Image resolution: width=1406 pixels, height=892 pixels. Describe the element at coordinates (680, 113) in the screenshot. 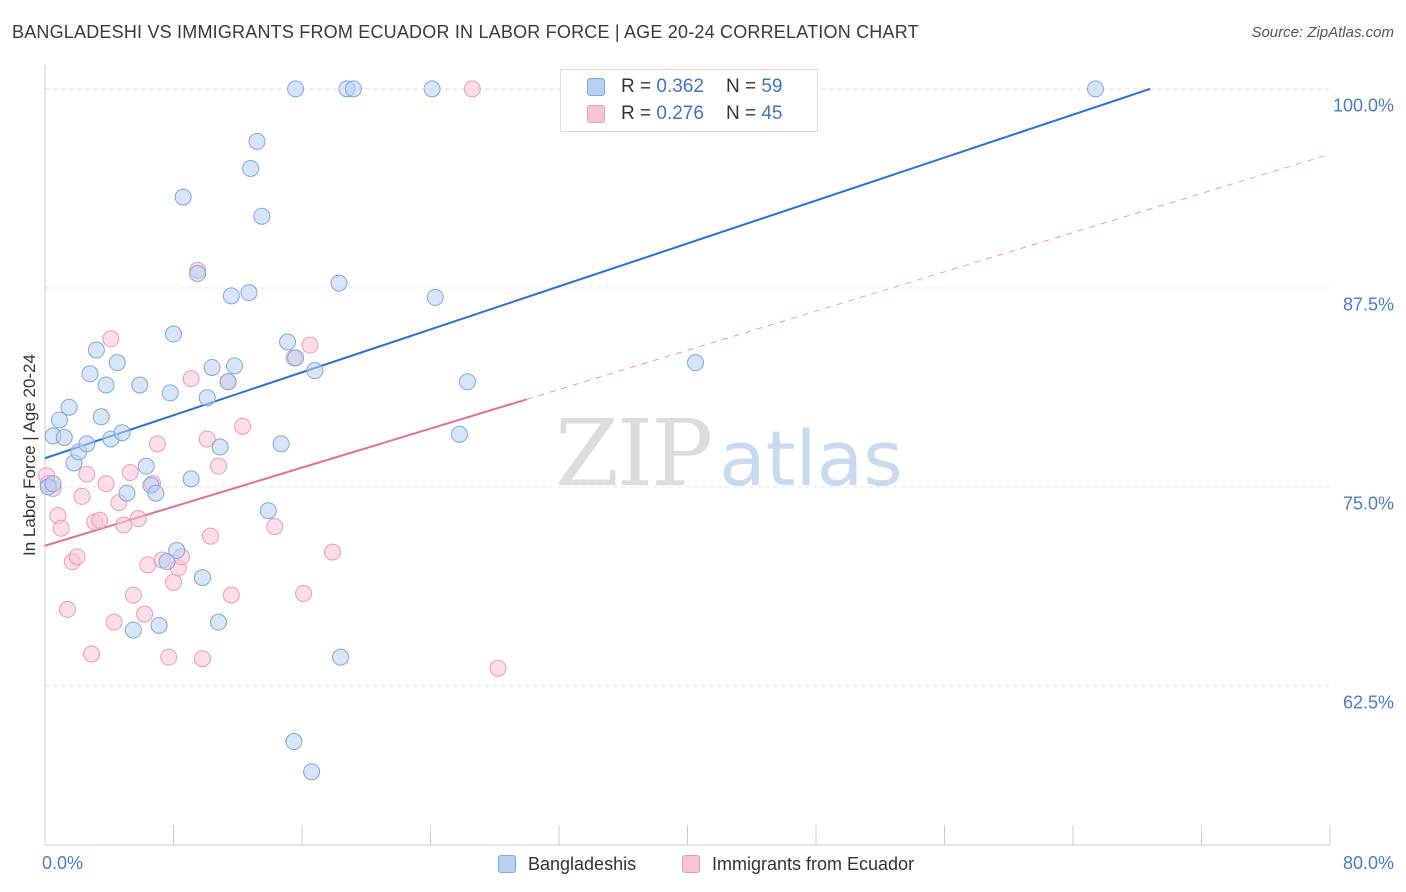

I see `legend-r-value: 0.276` at that location.